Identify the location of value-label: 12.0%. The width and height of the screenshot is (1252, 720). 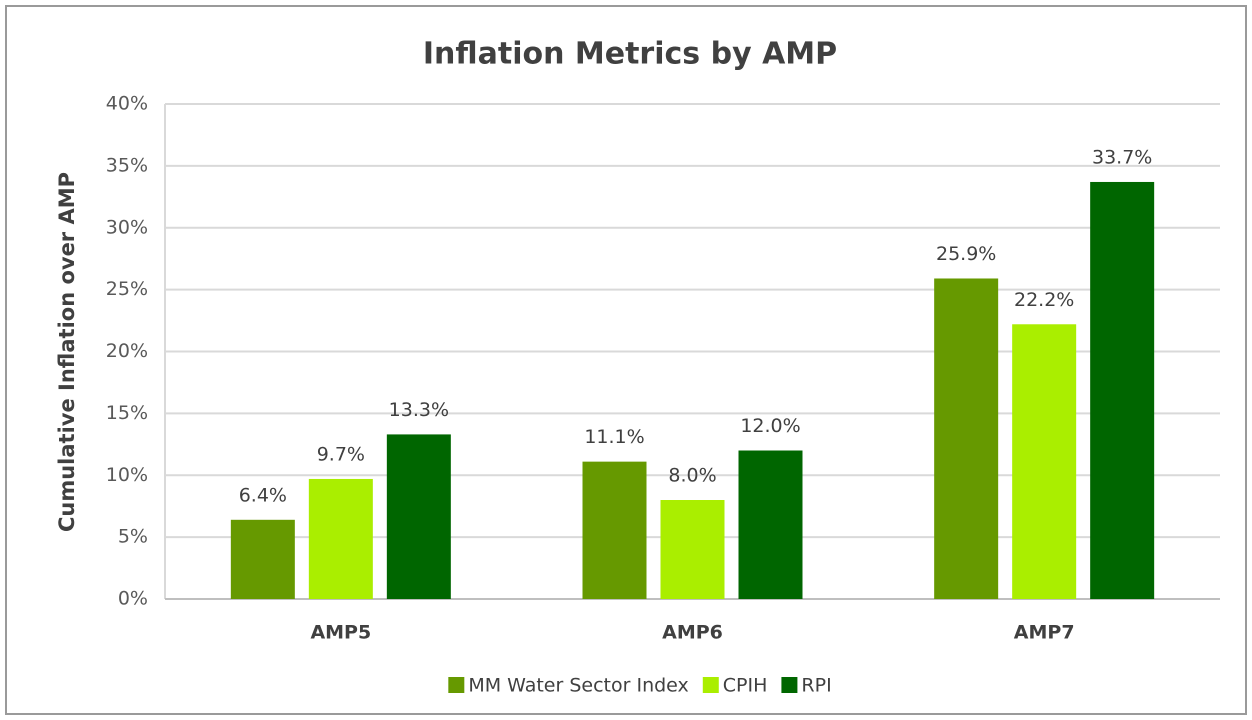
(770, 426).